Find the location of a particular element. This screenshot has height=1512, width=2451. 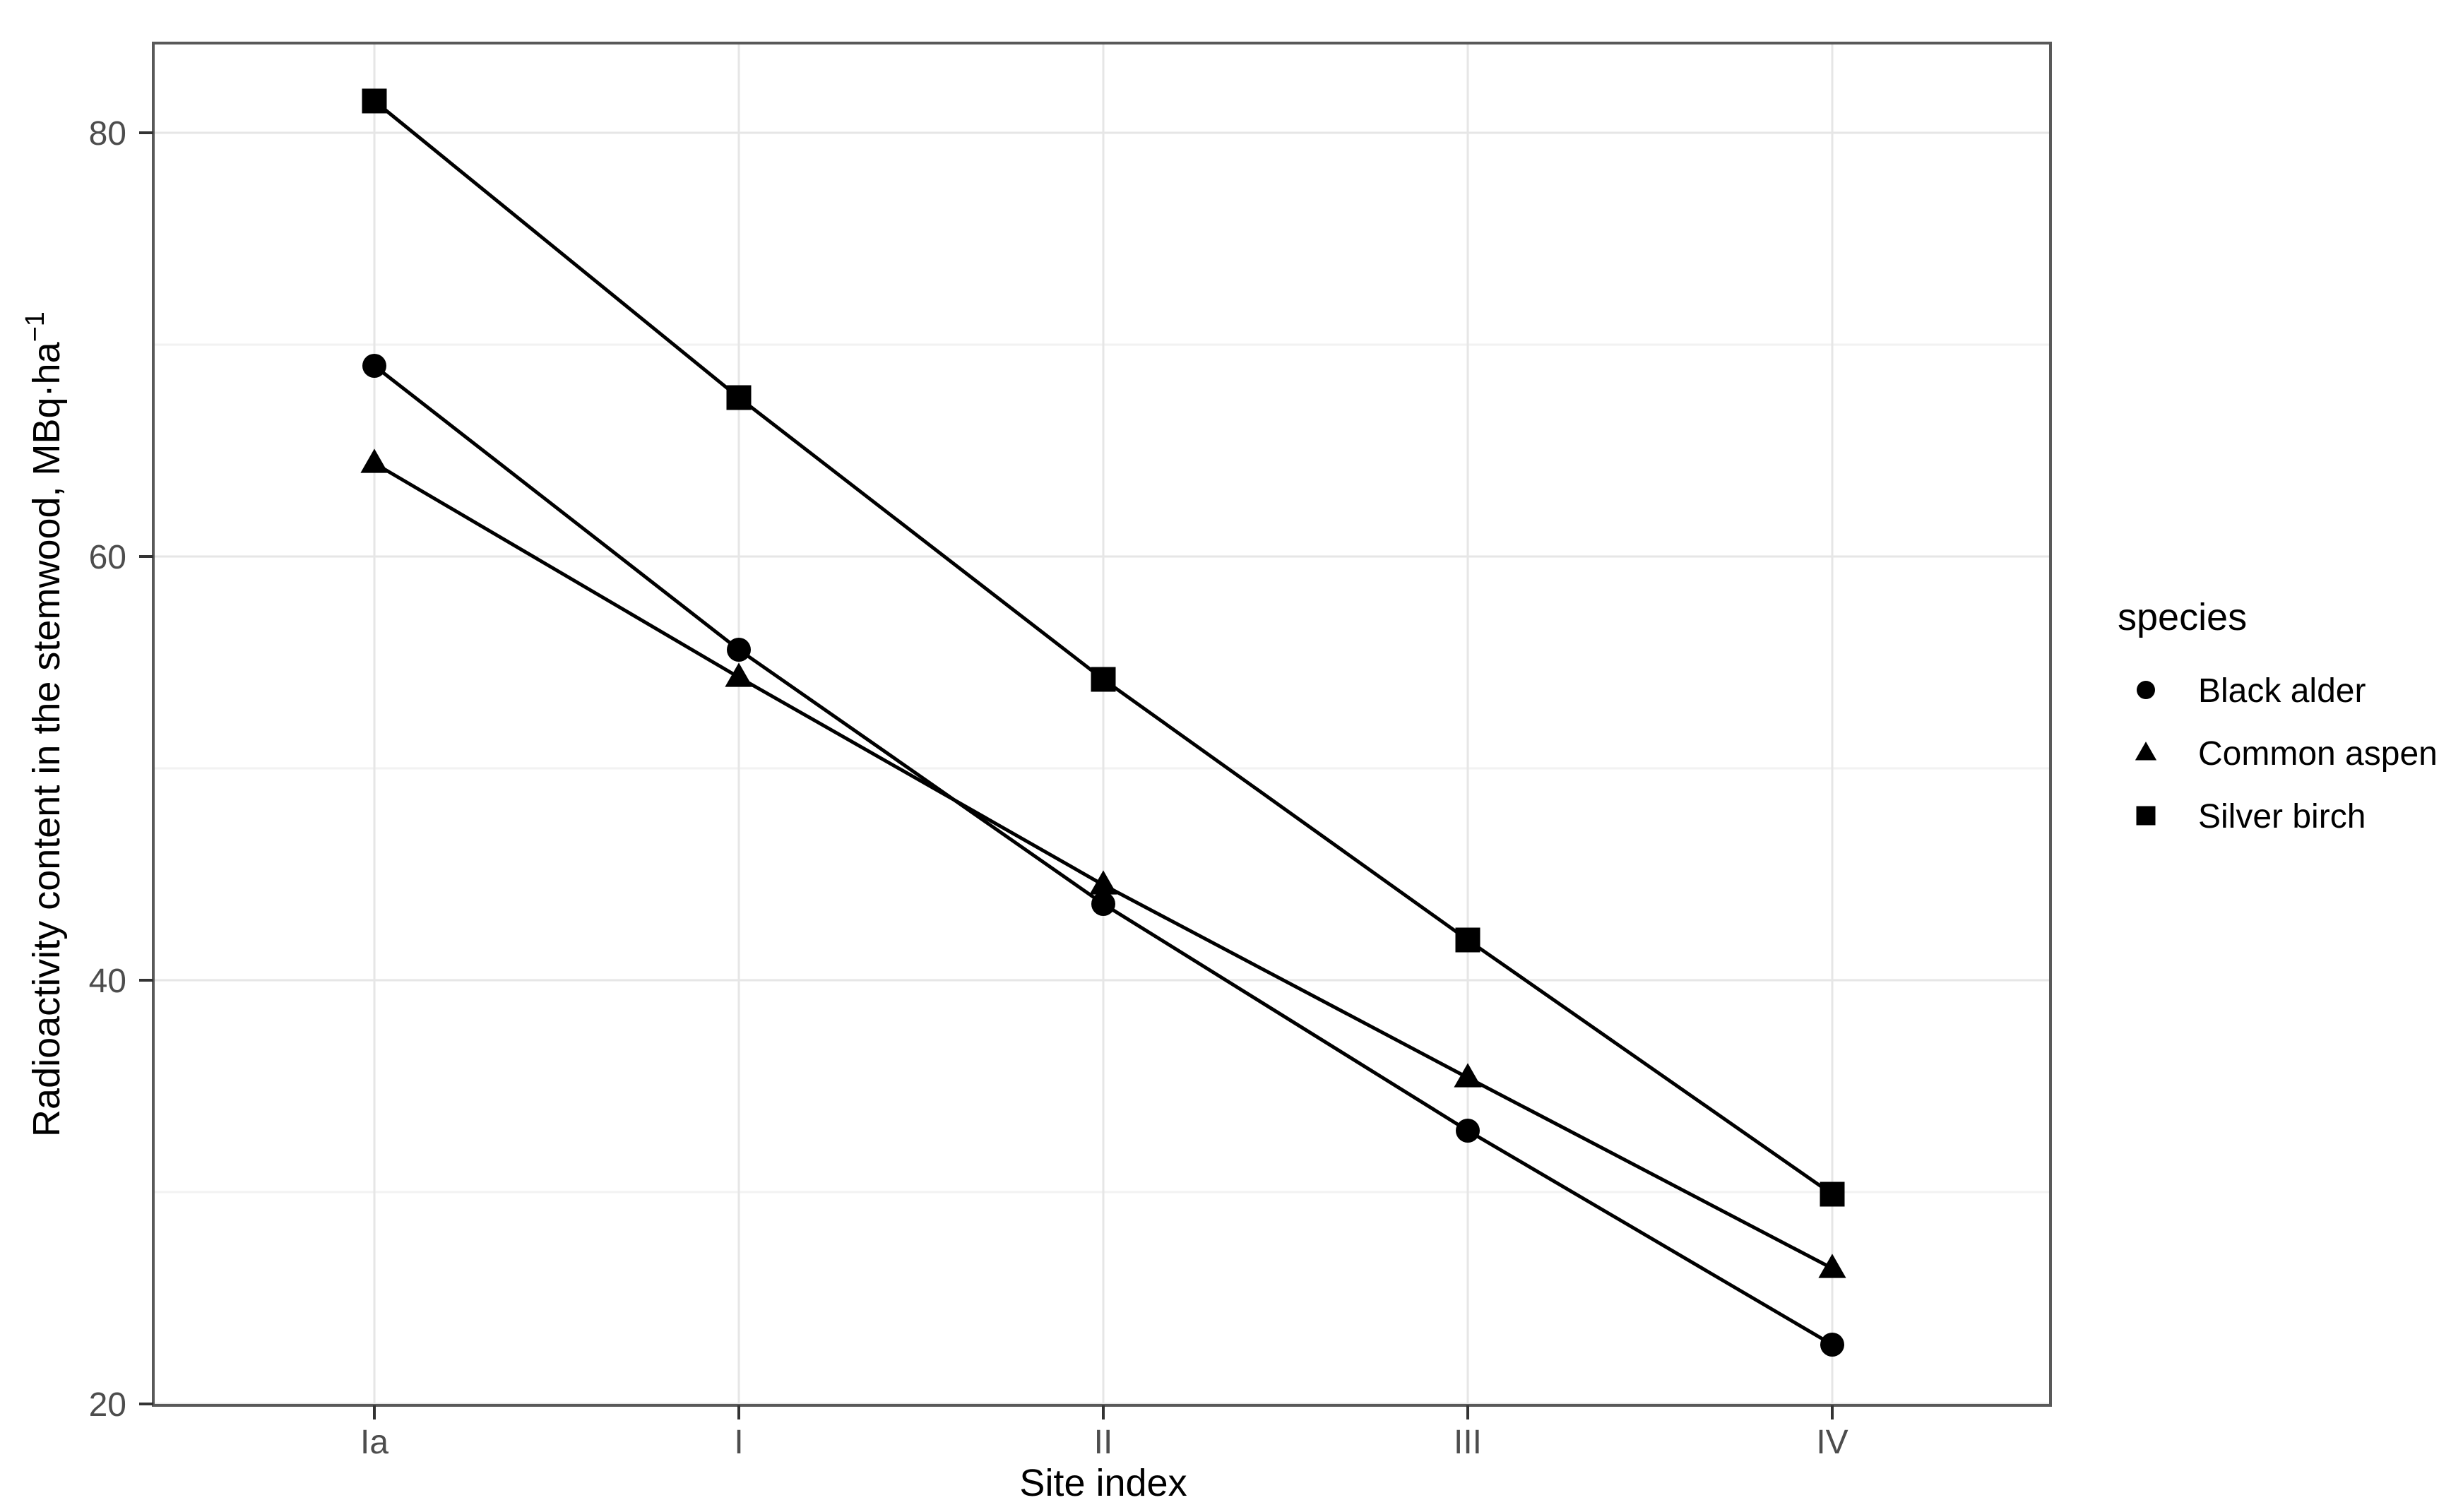

x-tick-label: III is located at coordinates (1468, 1442).